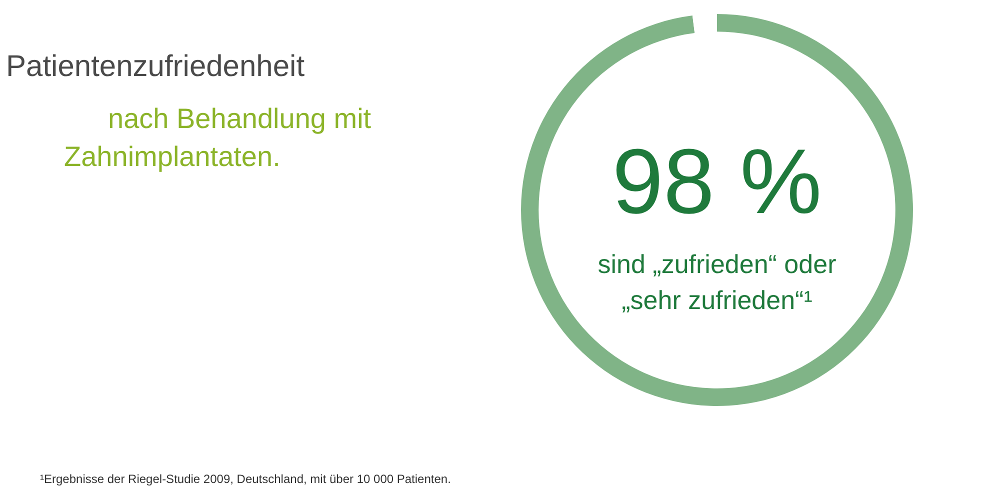 The height and width of the screenshot is (500, 992). Describe the element at coordinates (717, 182) in the screenshot. I see `data-label: 98 %` at that location.